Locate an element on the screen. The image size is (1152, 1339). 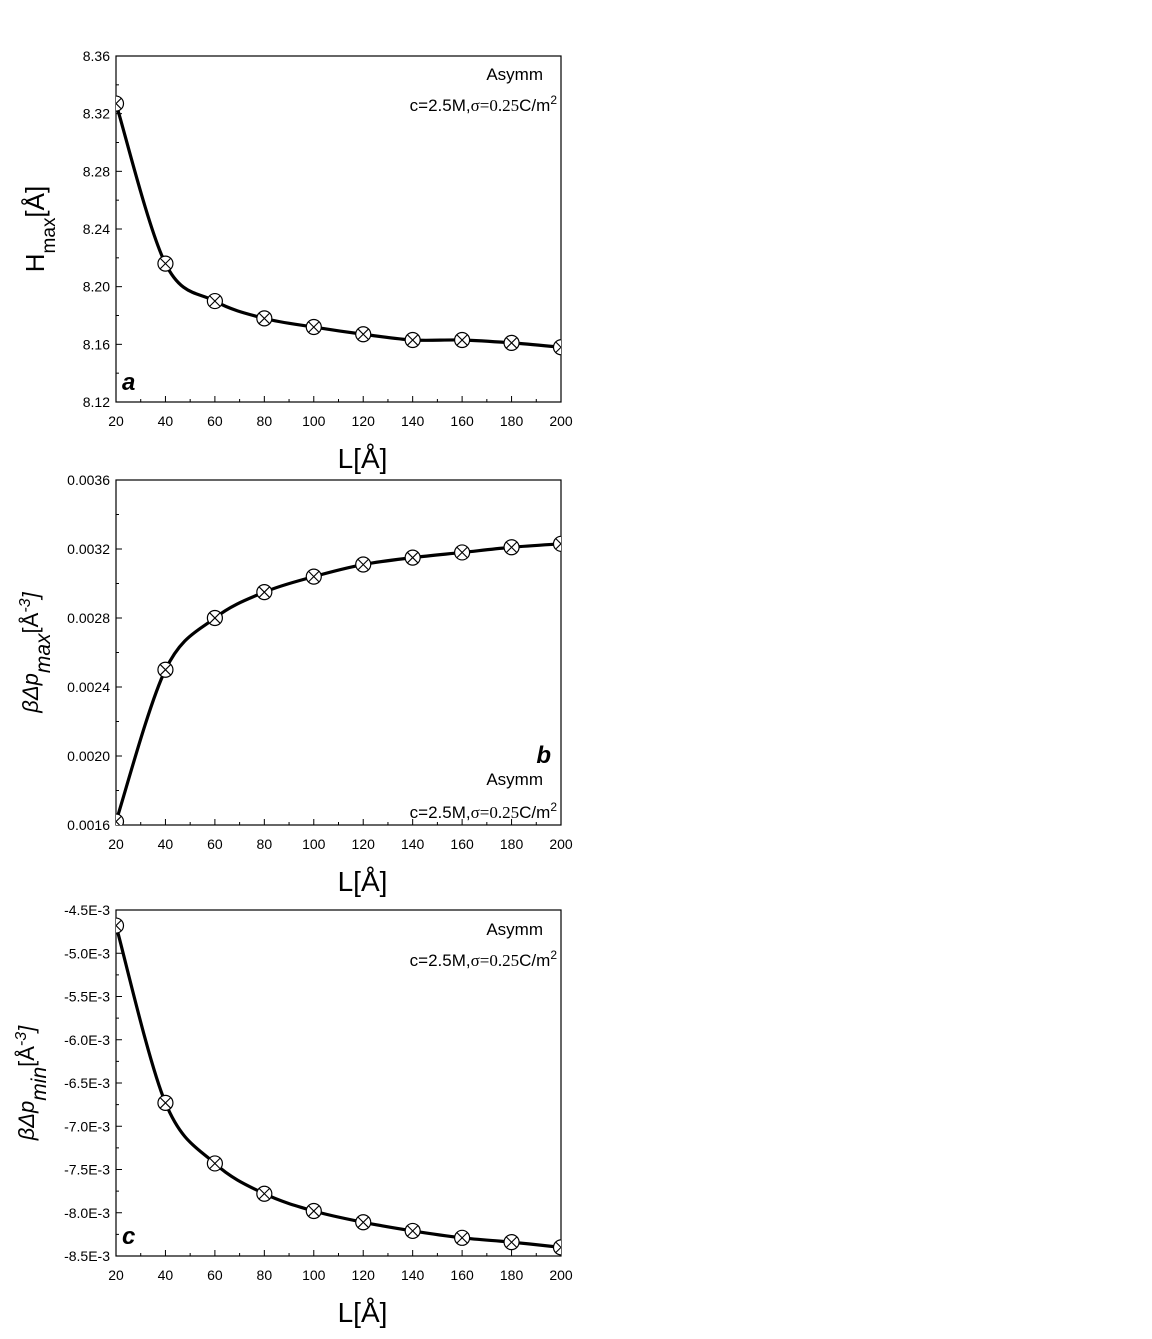
y-tick-label: 0.0036 is located at coordinates (88, 480).